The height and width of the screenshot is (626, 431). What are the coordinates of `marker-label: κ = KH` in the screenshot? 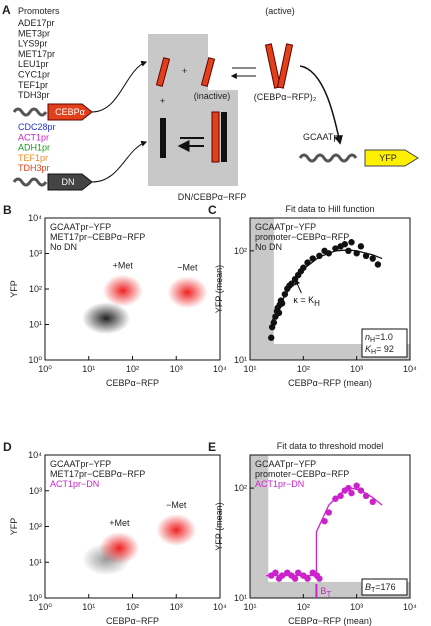 It's located at (306, 301).